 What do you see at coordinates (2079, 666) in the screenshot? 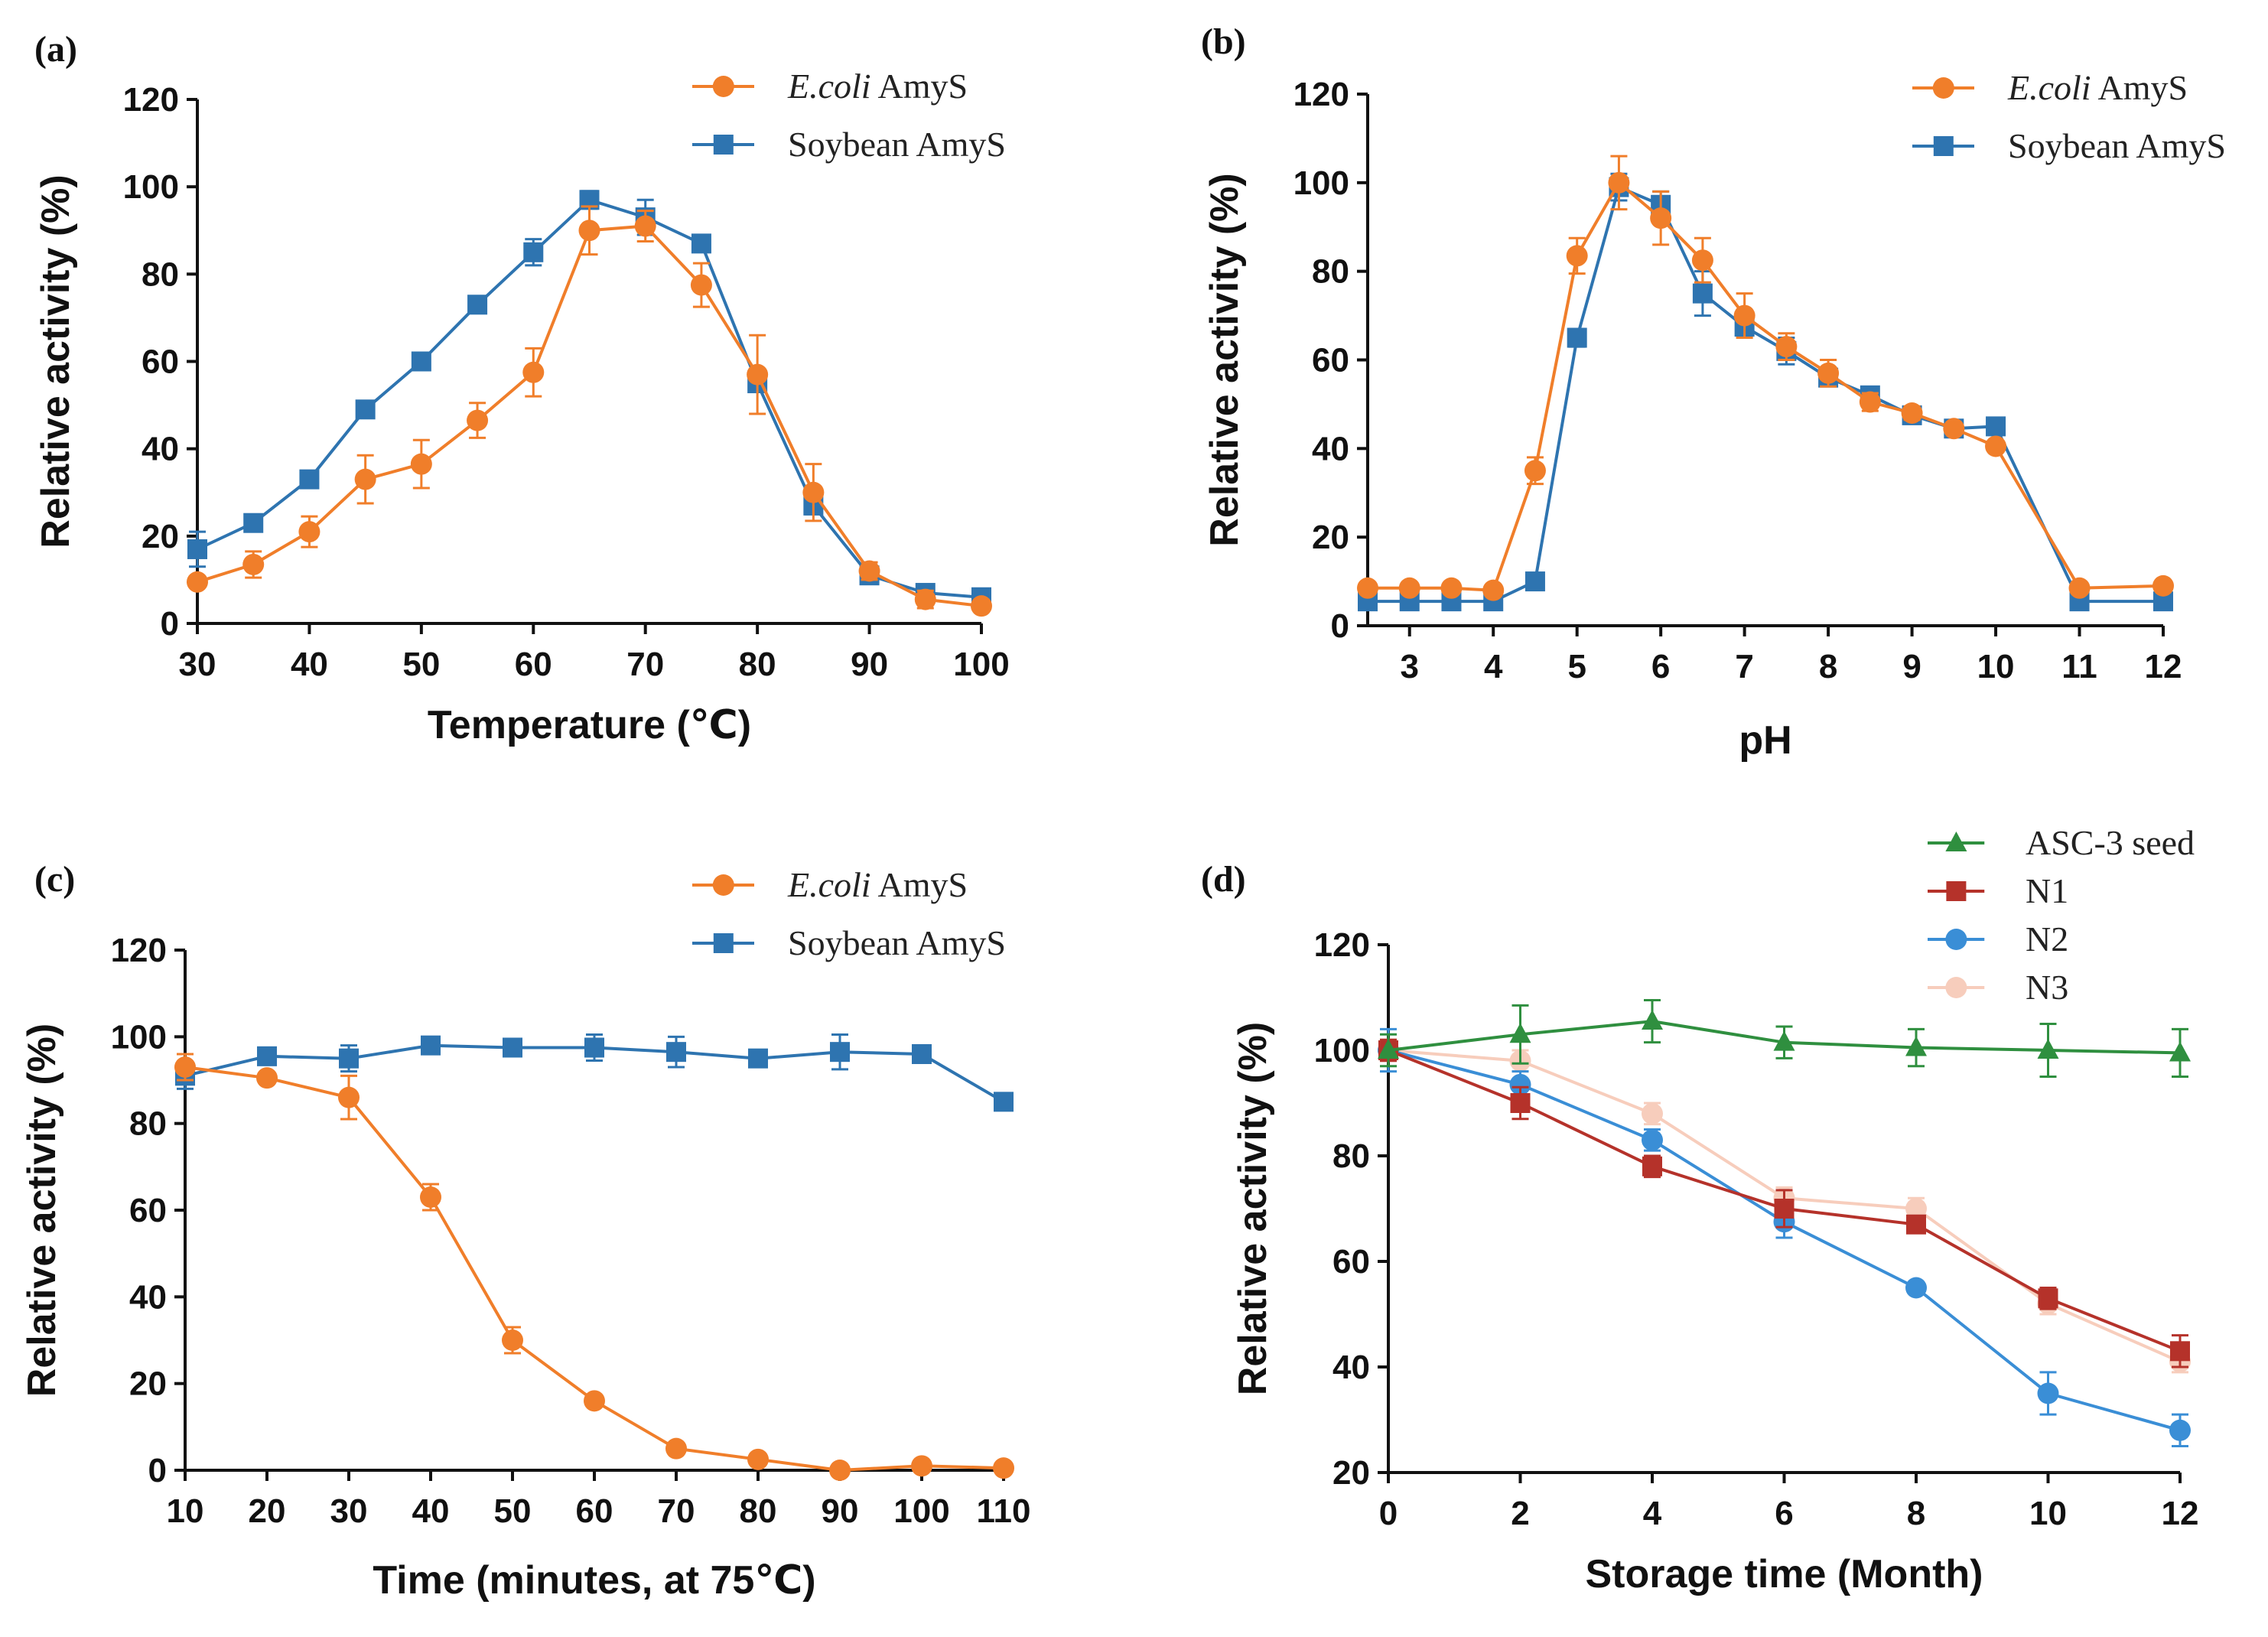
I see `x-tick-label: 11` at bounding box center [2079, 666].